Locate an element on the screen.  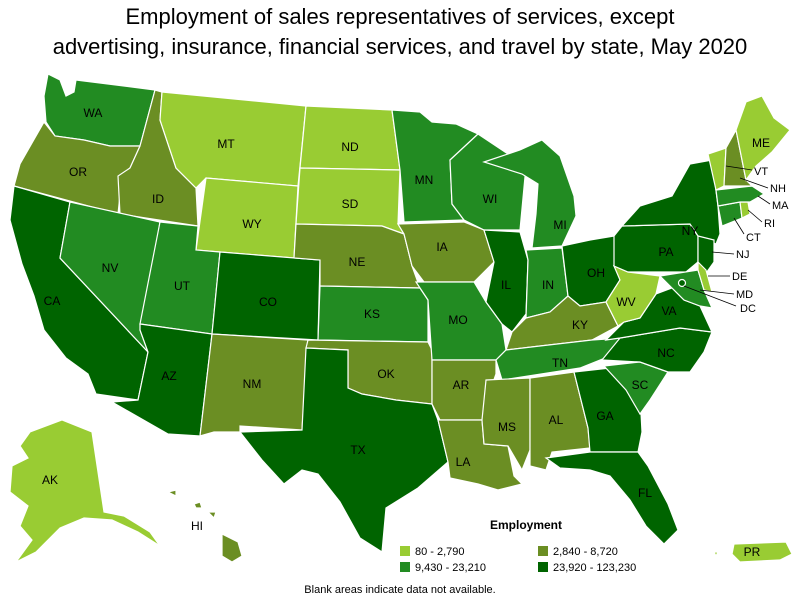
label-me: ME is located at coordinates (761, 143).